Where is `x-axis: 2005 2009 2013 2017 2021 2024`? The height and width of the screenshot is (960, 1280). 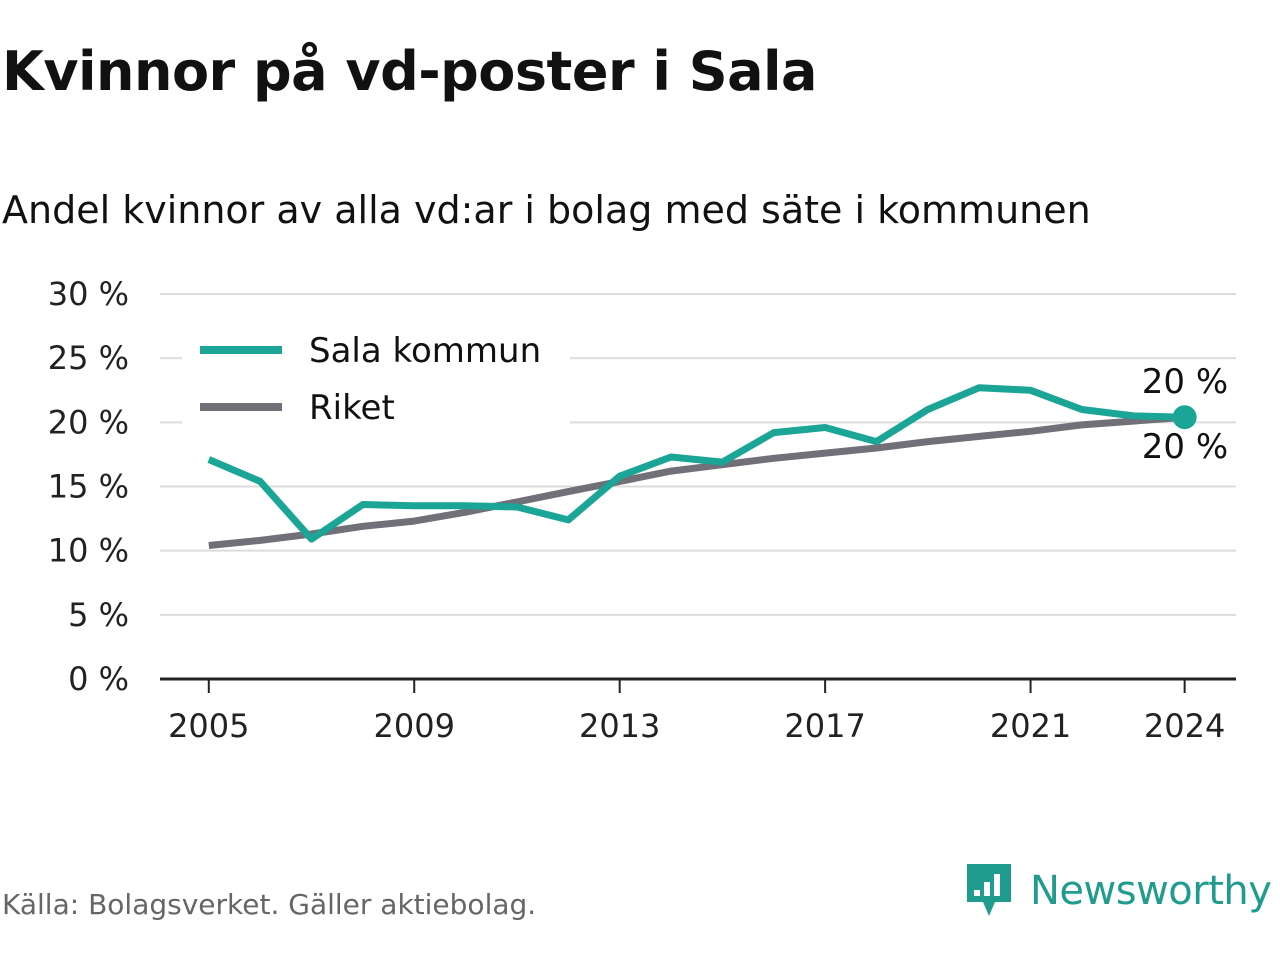 x-axis: 2005 2009 2013 2017 2021 2024 is located at coordinates (698, 711).